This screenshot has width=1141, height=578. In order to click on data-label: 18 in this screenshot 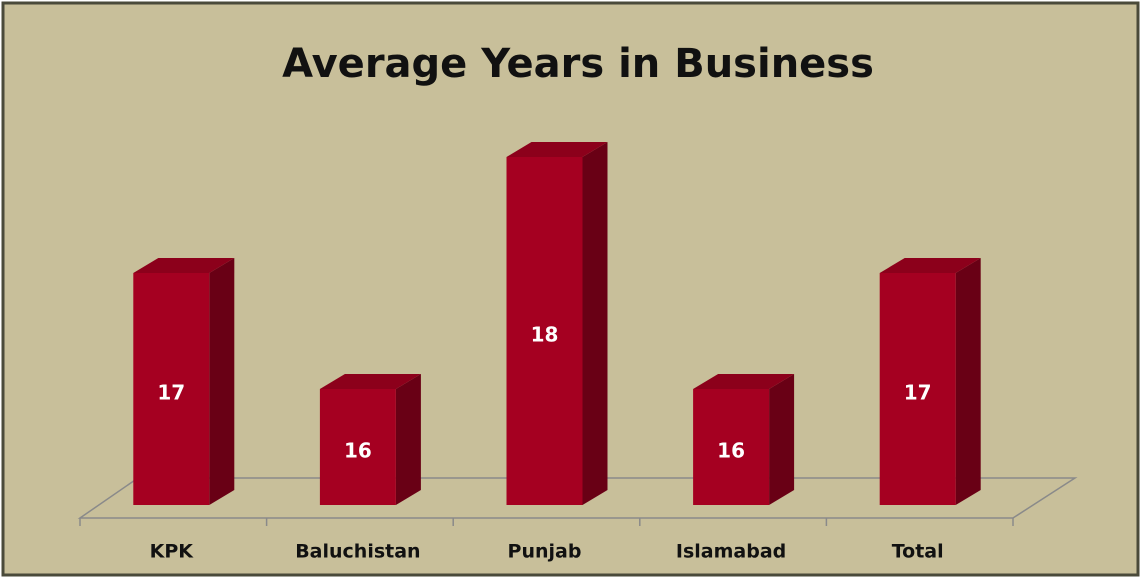, I will do `click(545, 335)`.